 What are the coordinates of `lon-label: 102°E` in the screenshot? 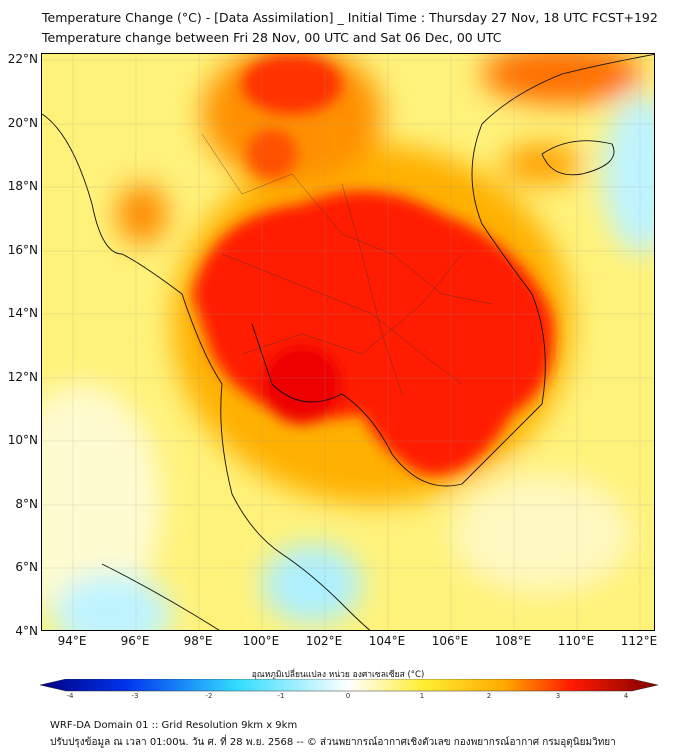 It's located at (324, 641).